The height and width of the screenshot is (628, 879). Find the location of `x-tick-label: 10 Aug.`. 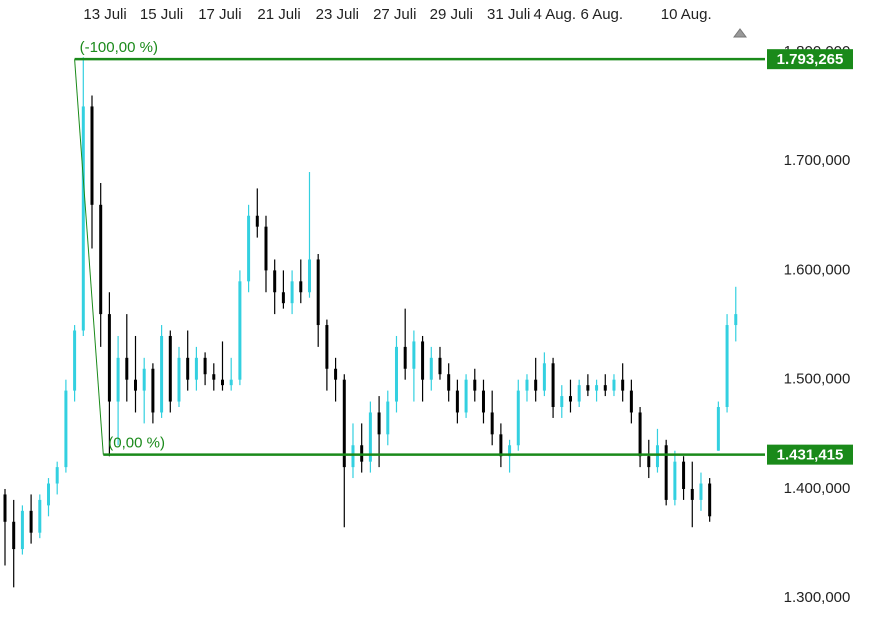

x-tick-label: 10 Aug. is located at coordinates (686, 14).